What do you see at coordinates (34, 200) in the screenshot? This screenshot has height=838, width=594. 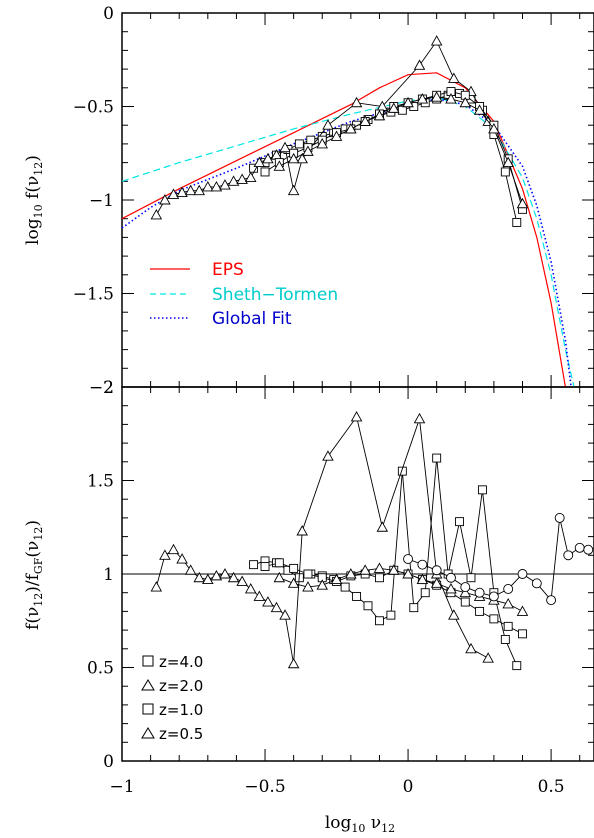 I see `top-panel-ylabel: log10 f(ν12)` at bounding box center [34, 200].